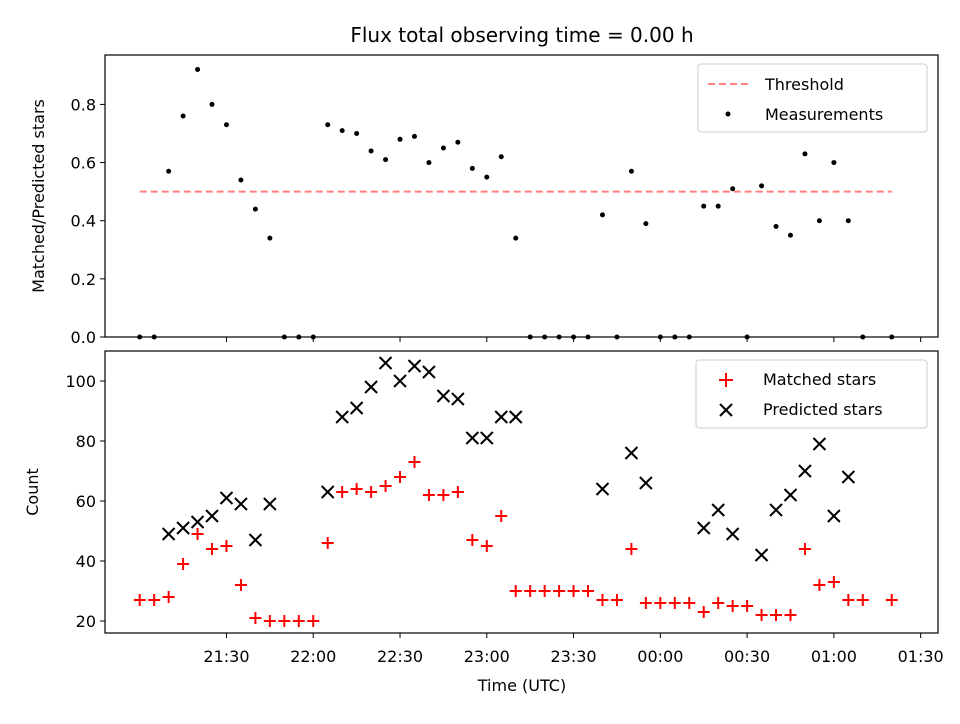  I want to click on bottom-y-tick-label: 20, so click(86, 621).